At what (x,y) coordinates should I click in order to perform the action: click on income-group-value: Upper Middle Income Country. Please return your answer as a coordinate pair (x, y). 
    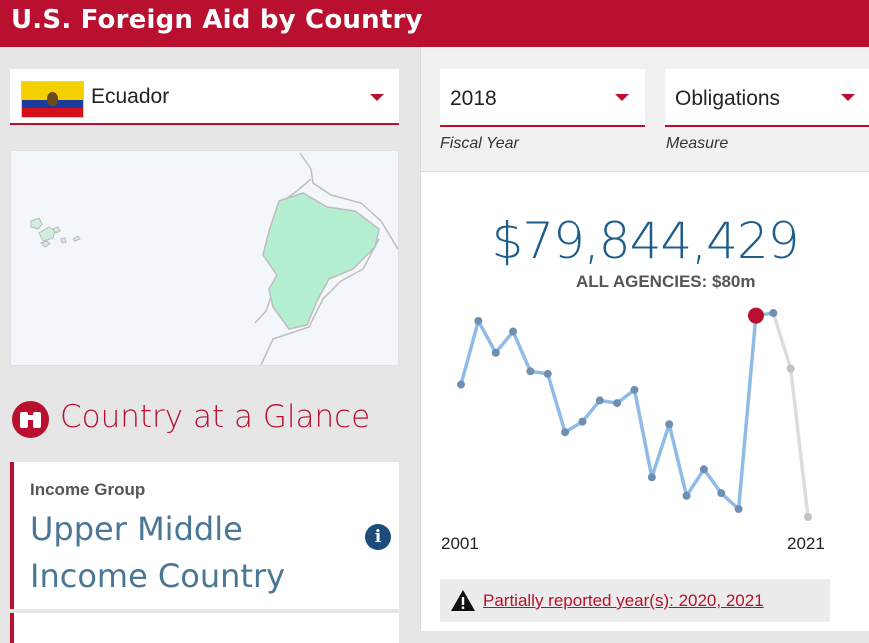
    Looking at the image, I should click on (180, 553).